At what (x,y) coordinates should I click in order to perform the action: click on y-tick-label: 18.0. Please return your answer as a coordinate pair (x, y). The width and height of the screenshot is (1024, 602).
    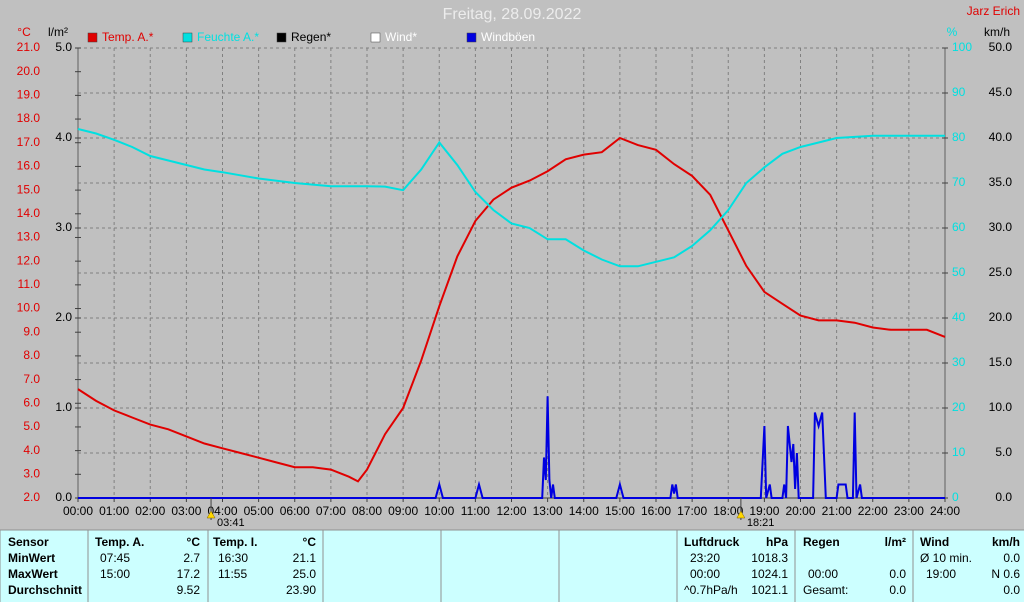
    Looking at the image, I should click on (29, 118).